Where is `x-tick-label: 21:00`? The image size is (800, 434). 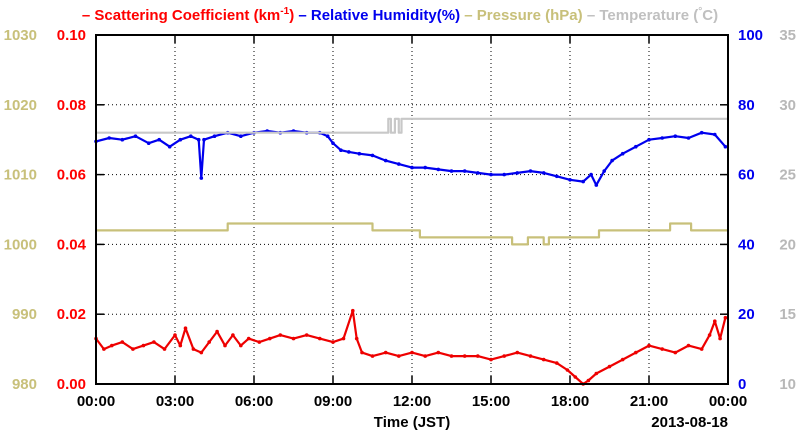 x-tick-label: 21:00 is located at coordinates (649, 401).